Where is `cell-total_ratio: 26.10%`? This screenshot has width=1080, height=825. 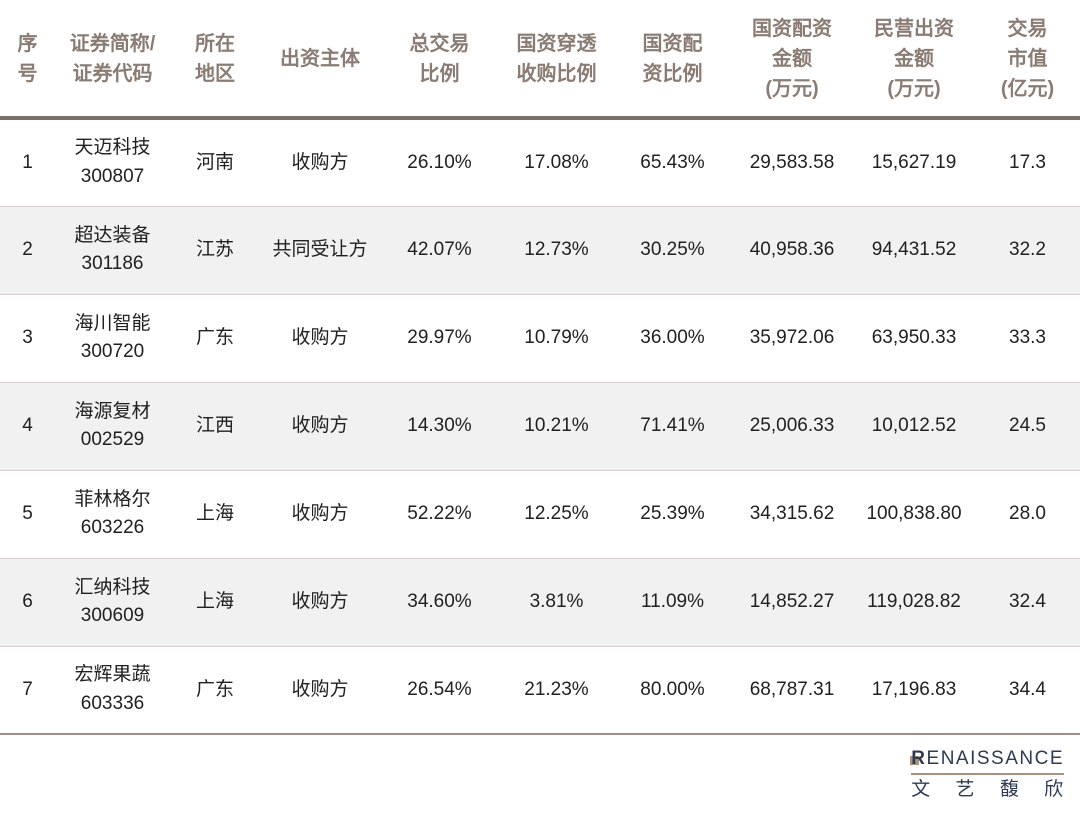
cell-total_ratio: 26.10% is located at coordinates (439, 162).